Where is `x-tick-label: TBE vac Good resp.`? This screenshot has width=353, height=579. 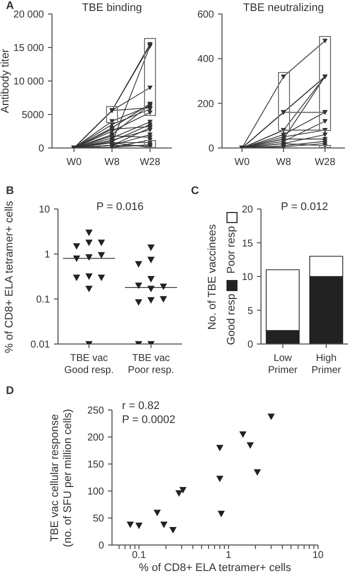
x-tick-label: TBE vac Good resp. is located at coordinates (89, 364).